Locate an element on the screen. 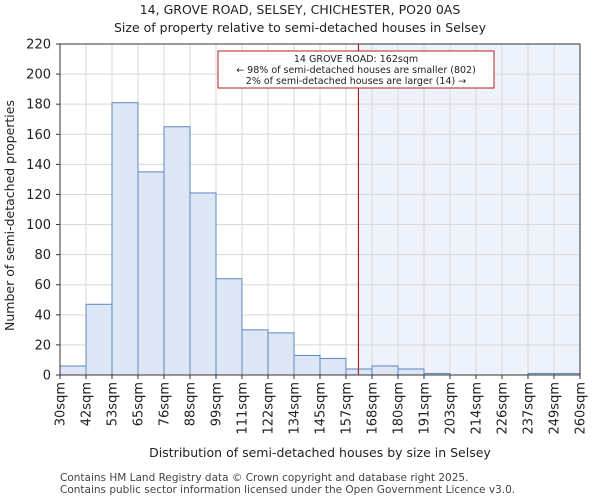 The height and width of the screenshot is (500, 600). x-tick-label: 191sqm is located at coordinates (425, 408).